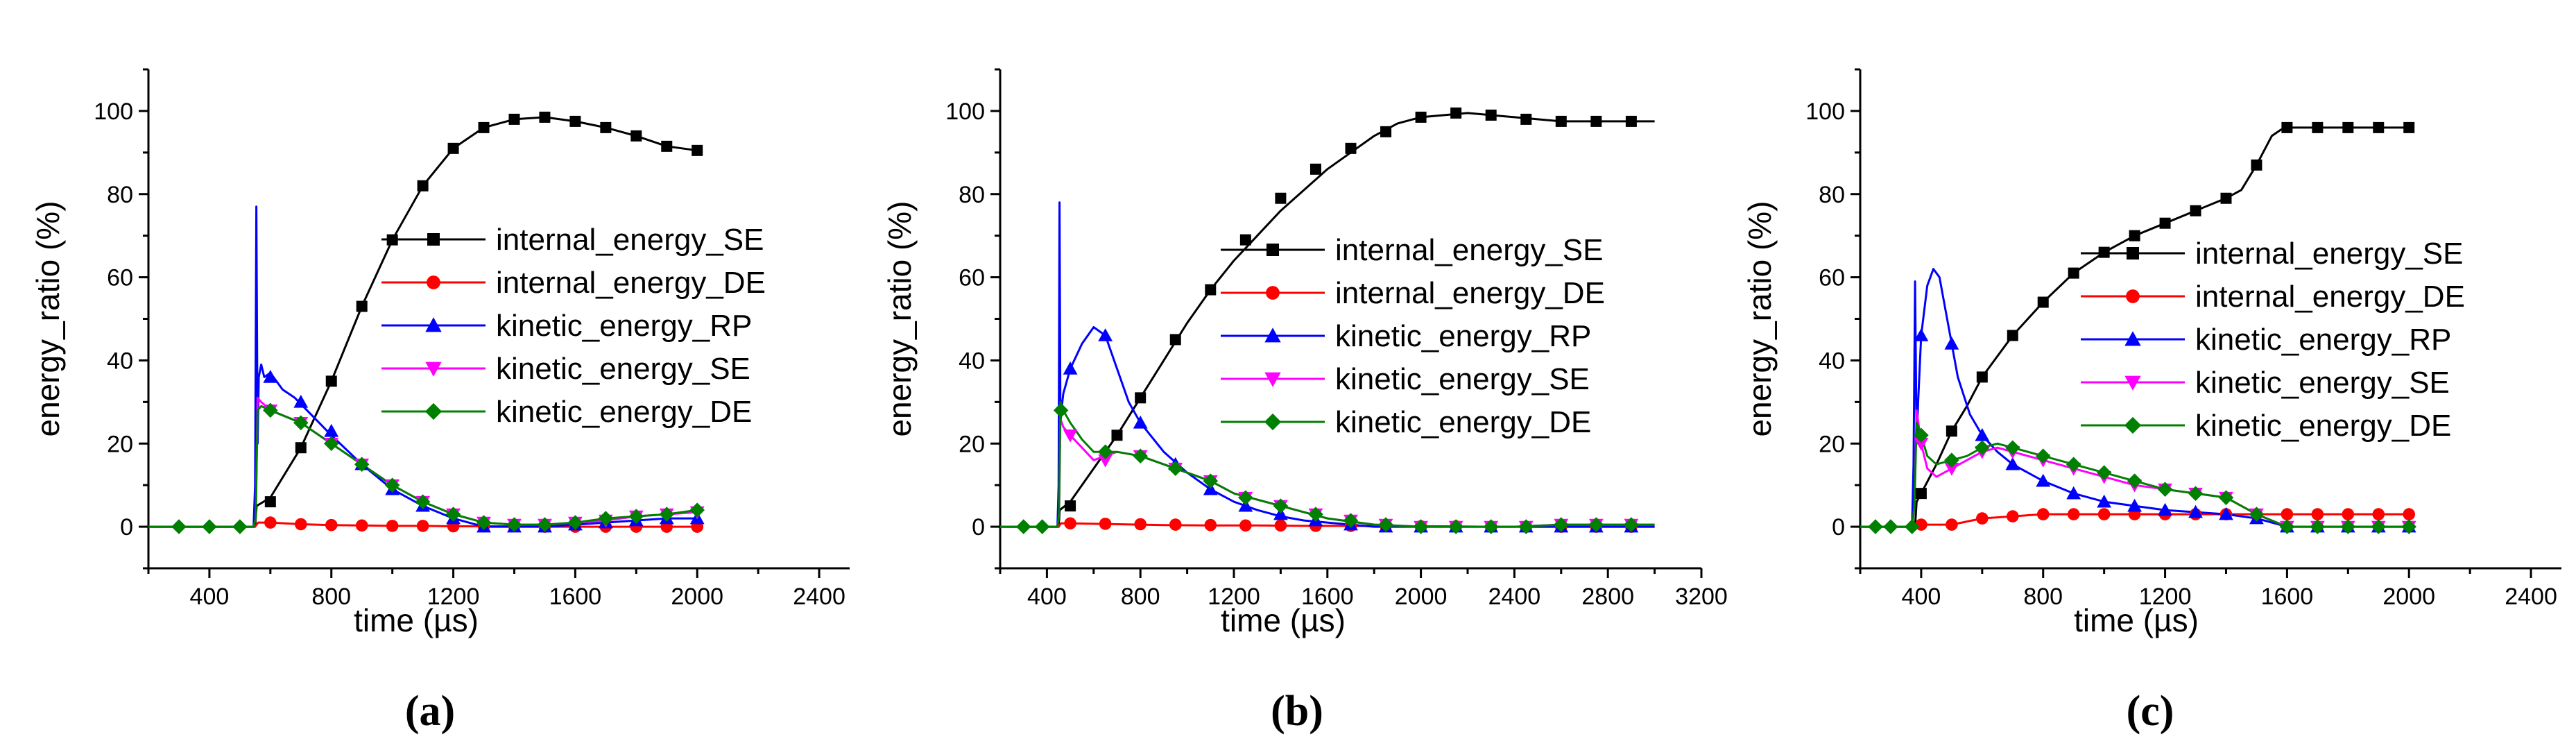 This screenshot has height=748, width=2576. I want to click on panel-label: (a), so click(430, 712).